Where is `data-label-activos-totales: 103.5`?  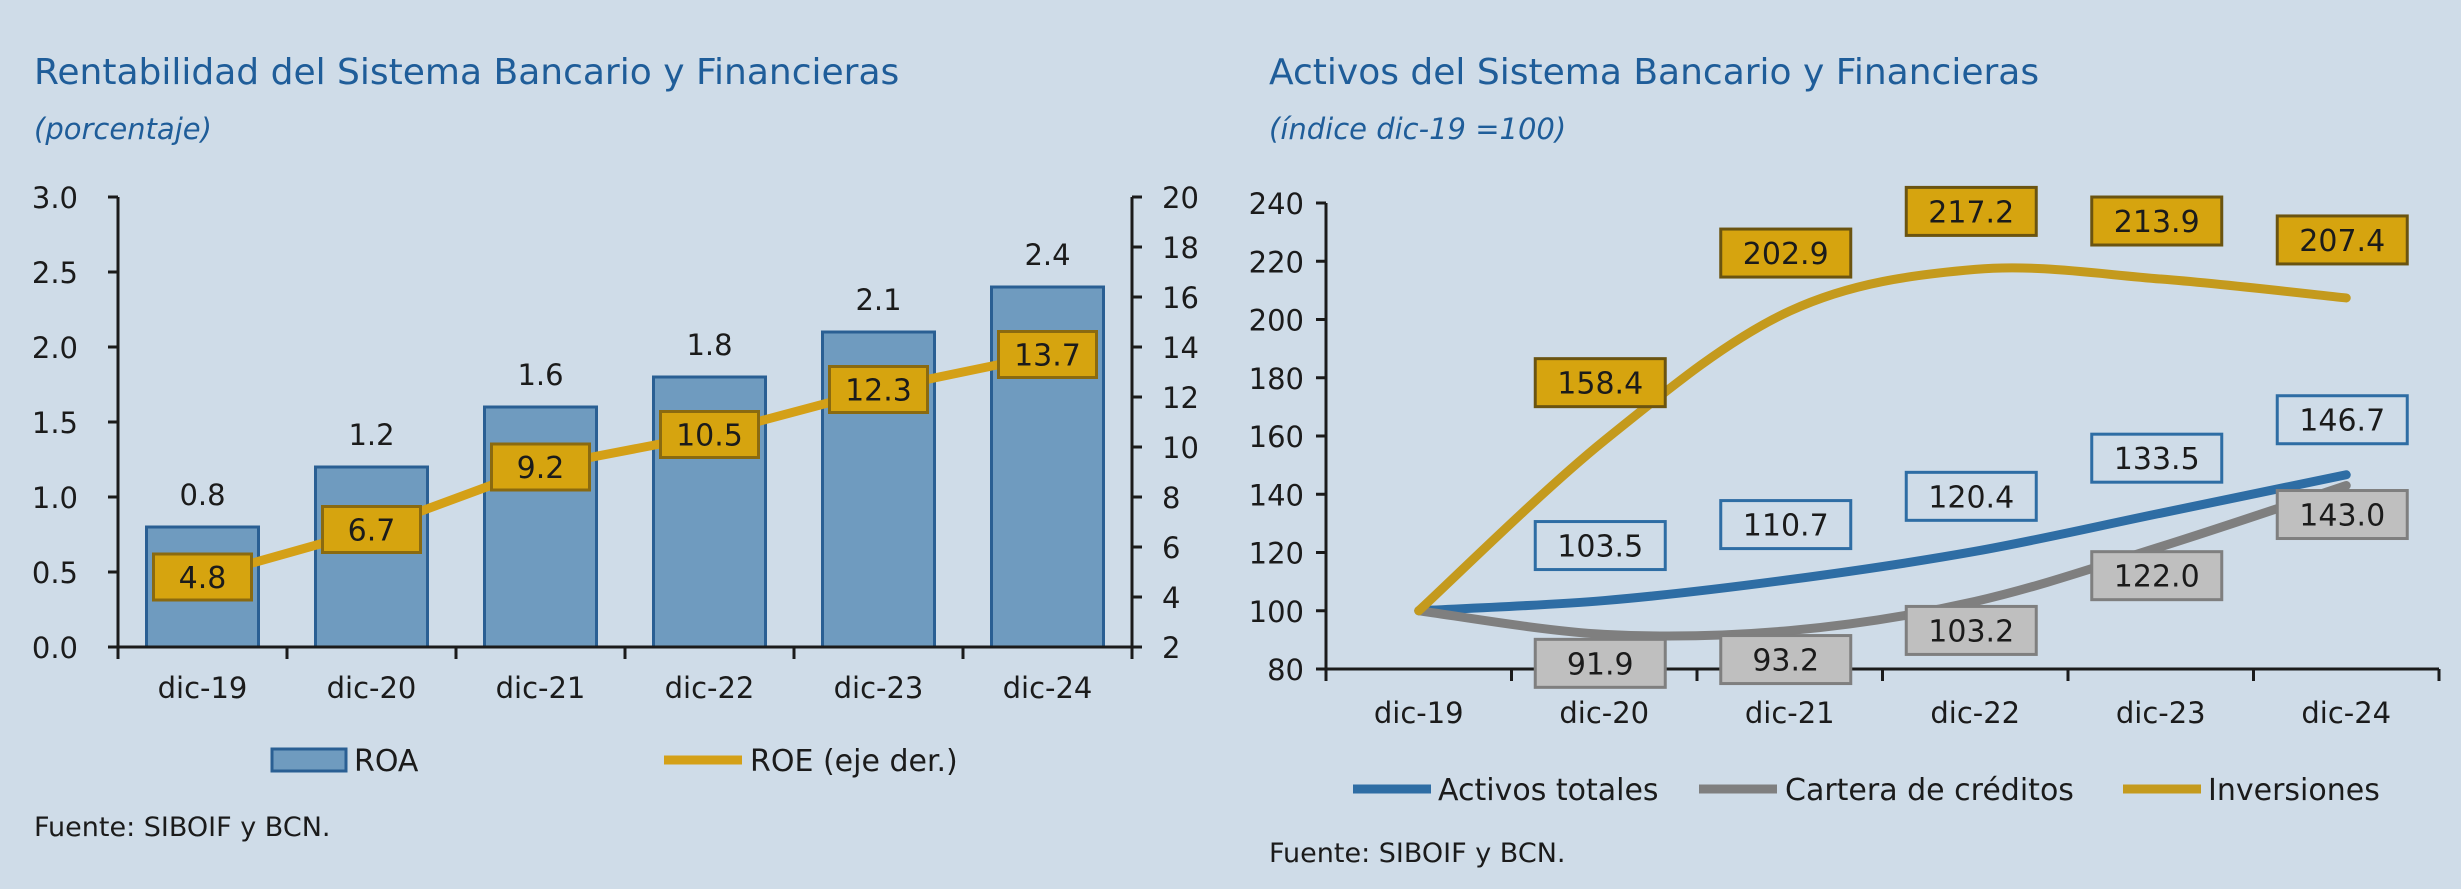
data-label-activos-totales: 103.5 is located at coordinates (1600, 547).